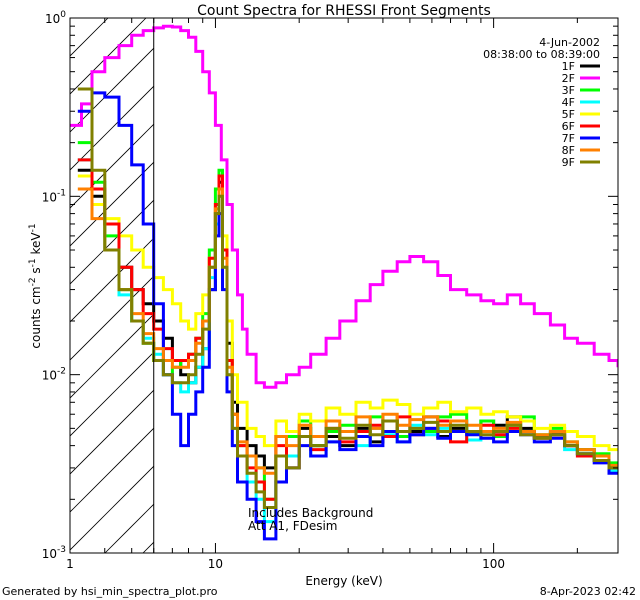 The width and height of the screenshot is (640, 600). I want to click on chart-title: Count Spectra for RHESSI Front Segments, so click(344, 11).